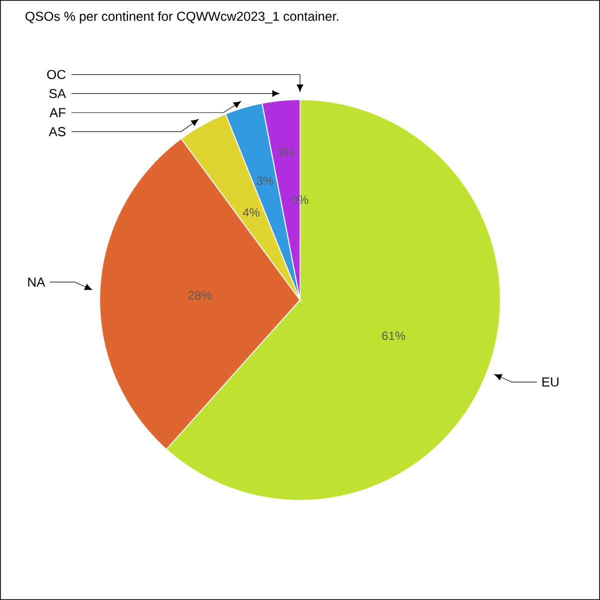 Image resolution: width=600 pixels, height=600 pixels. What do you see at coordinates (200, 295) in the screenshot?
I see `data-label: 28%` at bounding box center [200, 295].